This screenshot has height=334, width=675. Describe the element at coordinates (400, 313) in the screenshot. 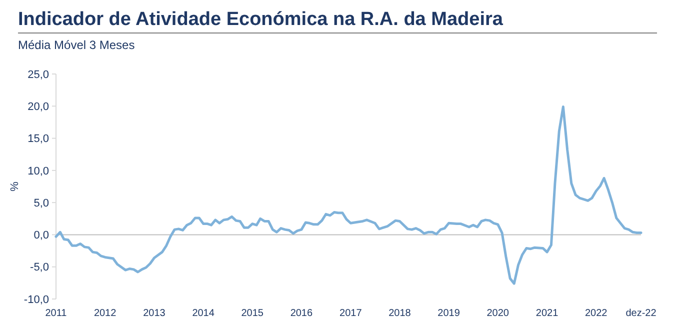

I see `x-tick-label: 2018` at that location.